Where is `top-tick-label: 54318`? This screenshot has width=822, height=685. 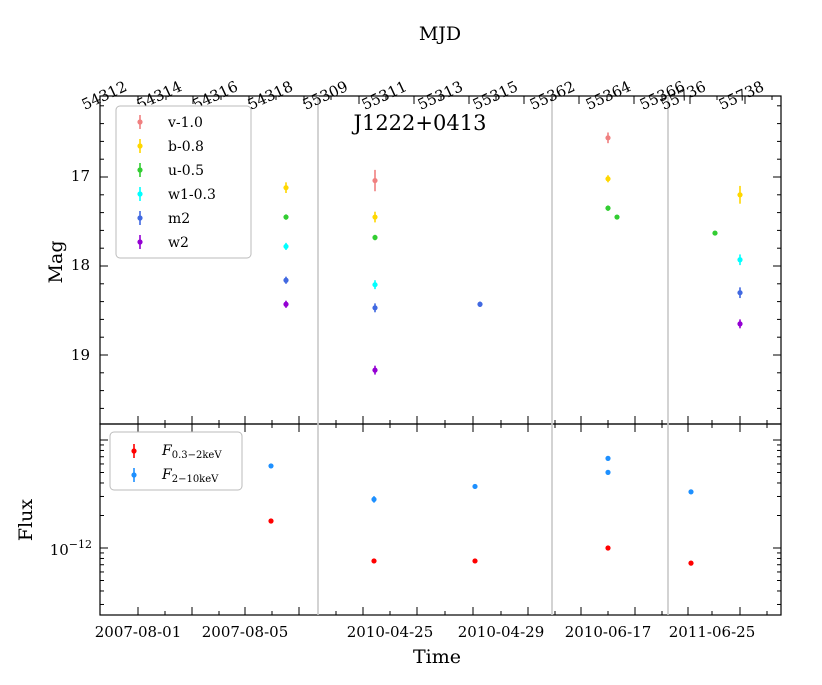 top-tick-label: 54318 is located at coordinates (270, 95).